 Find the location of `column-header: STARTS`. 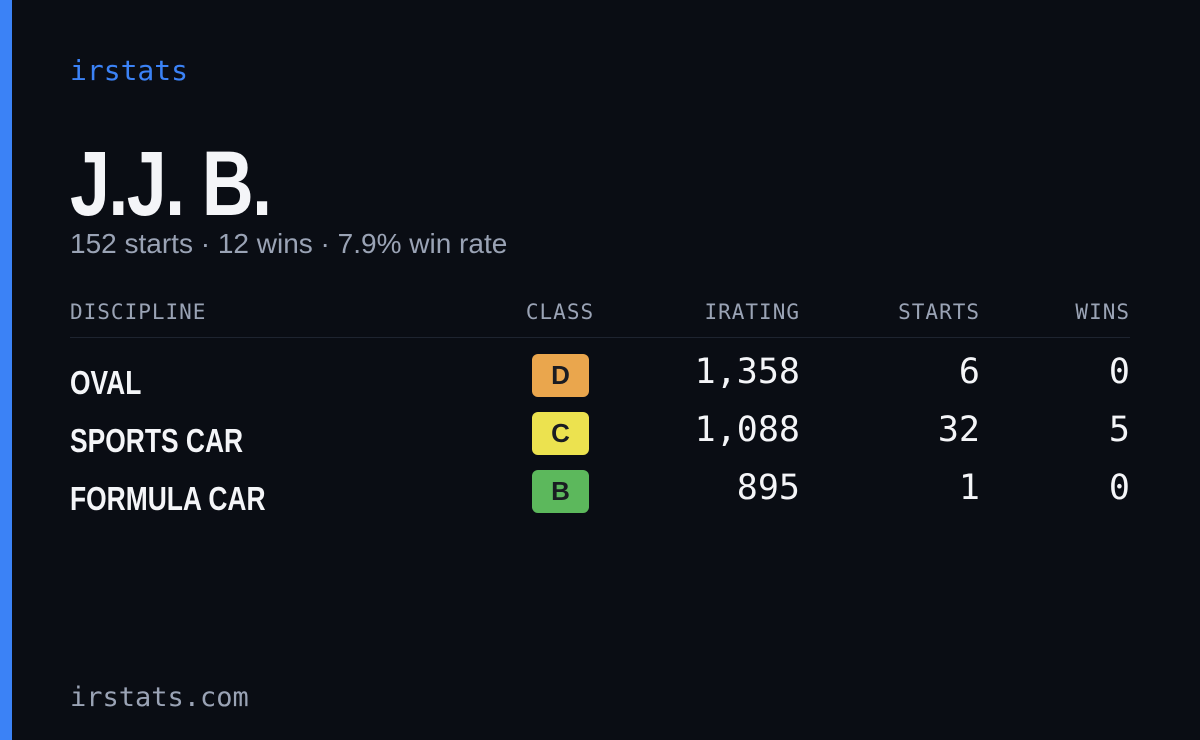

column-header: STARTS is located at coordinates (939, 312).